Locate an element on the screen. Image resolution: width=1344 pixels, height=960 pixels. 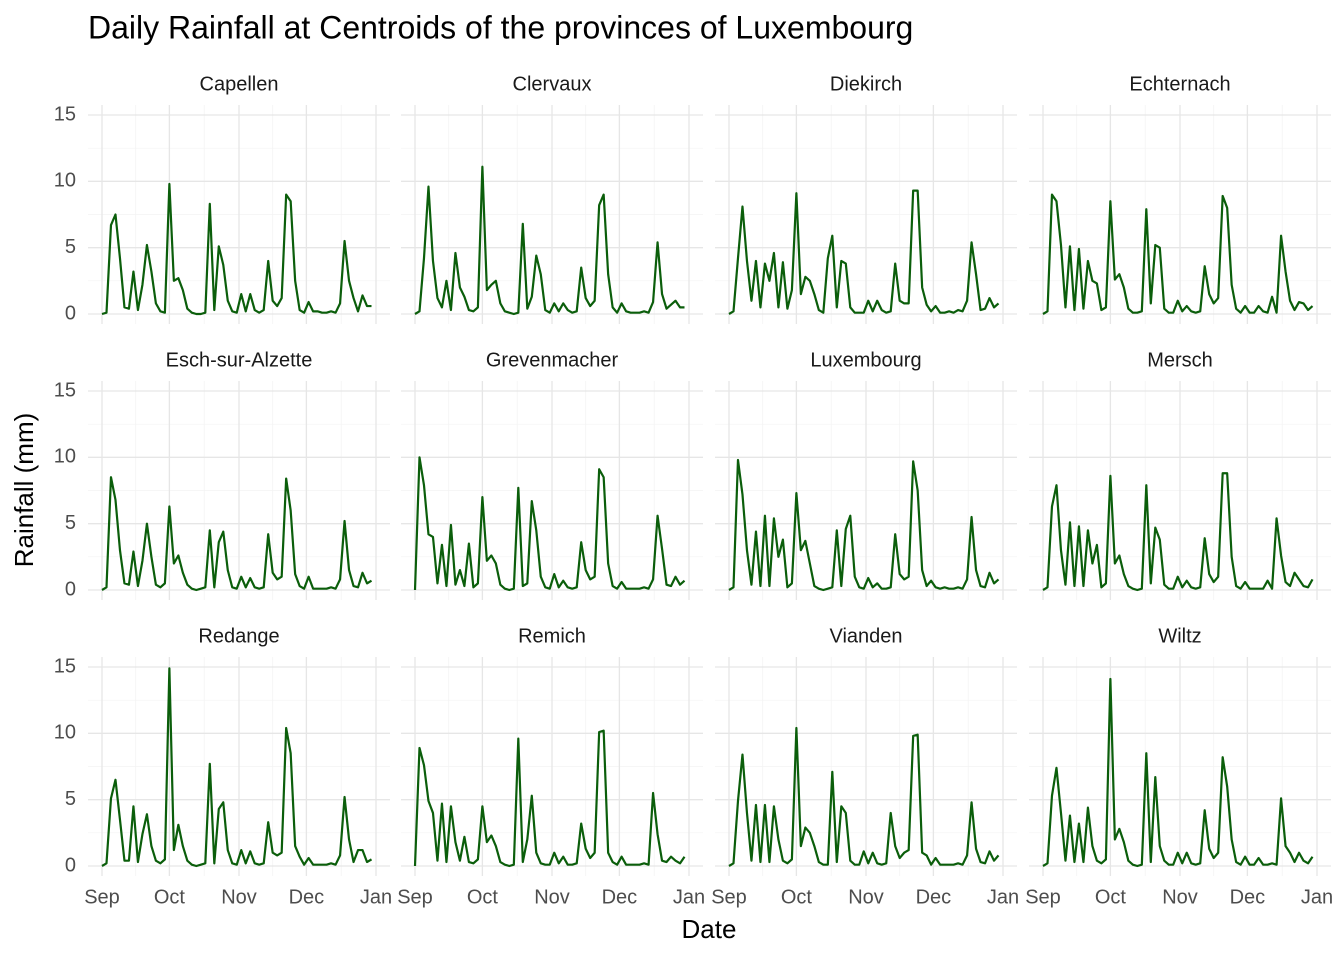
strip-title: Mersch is located at coordinates (1180, 360).